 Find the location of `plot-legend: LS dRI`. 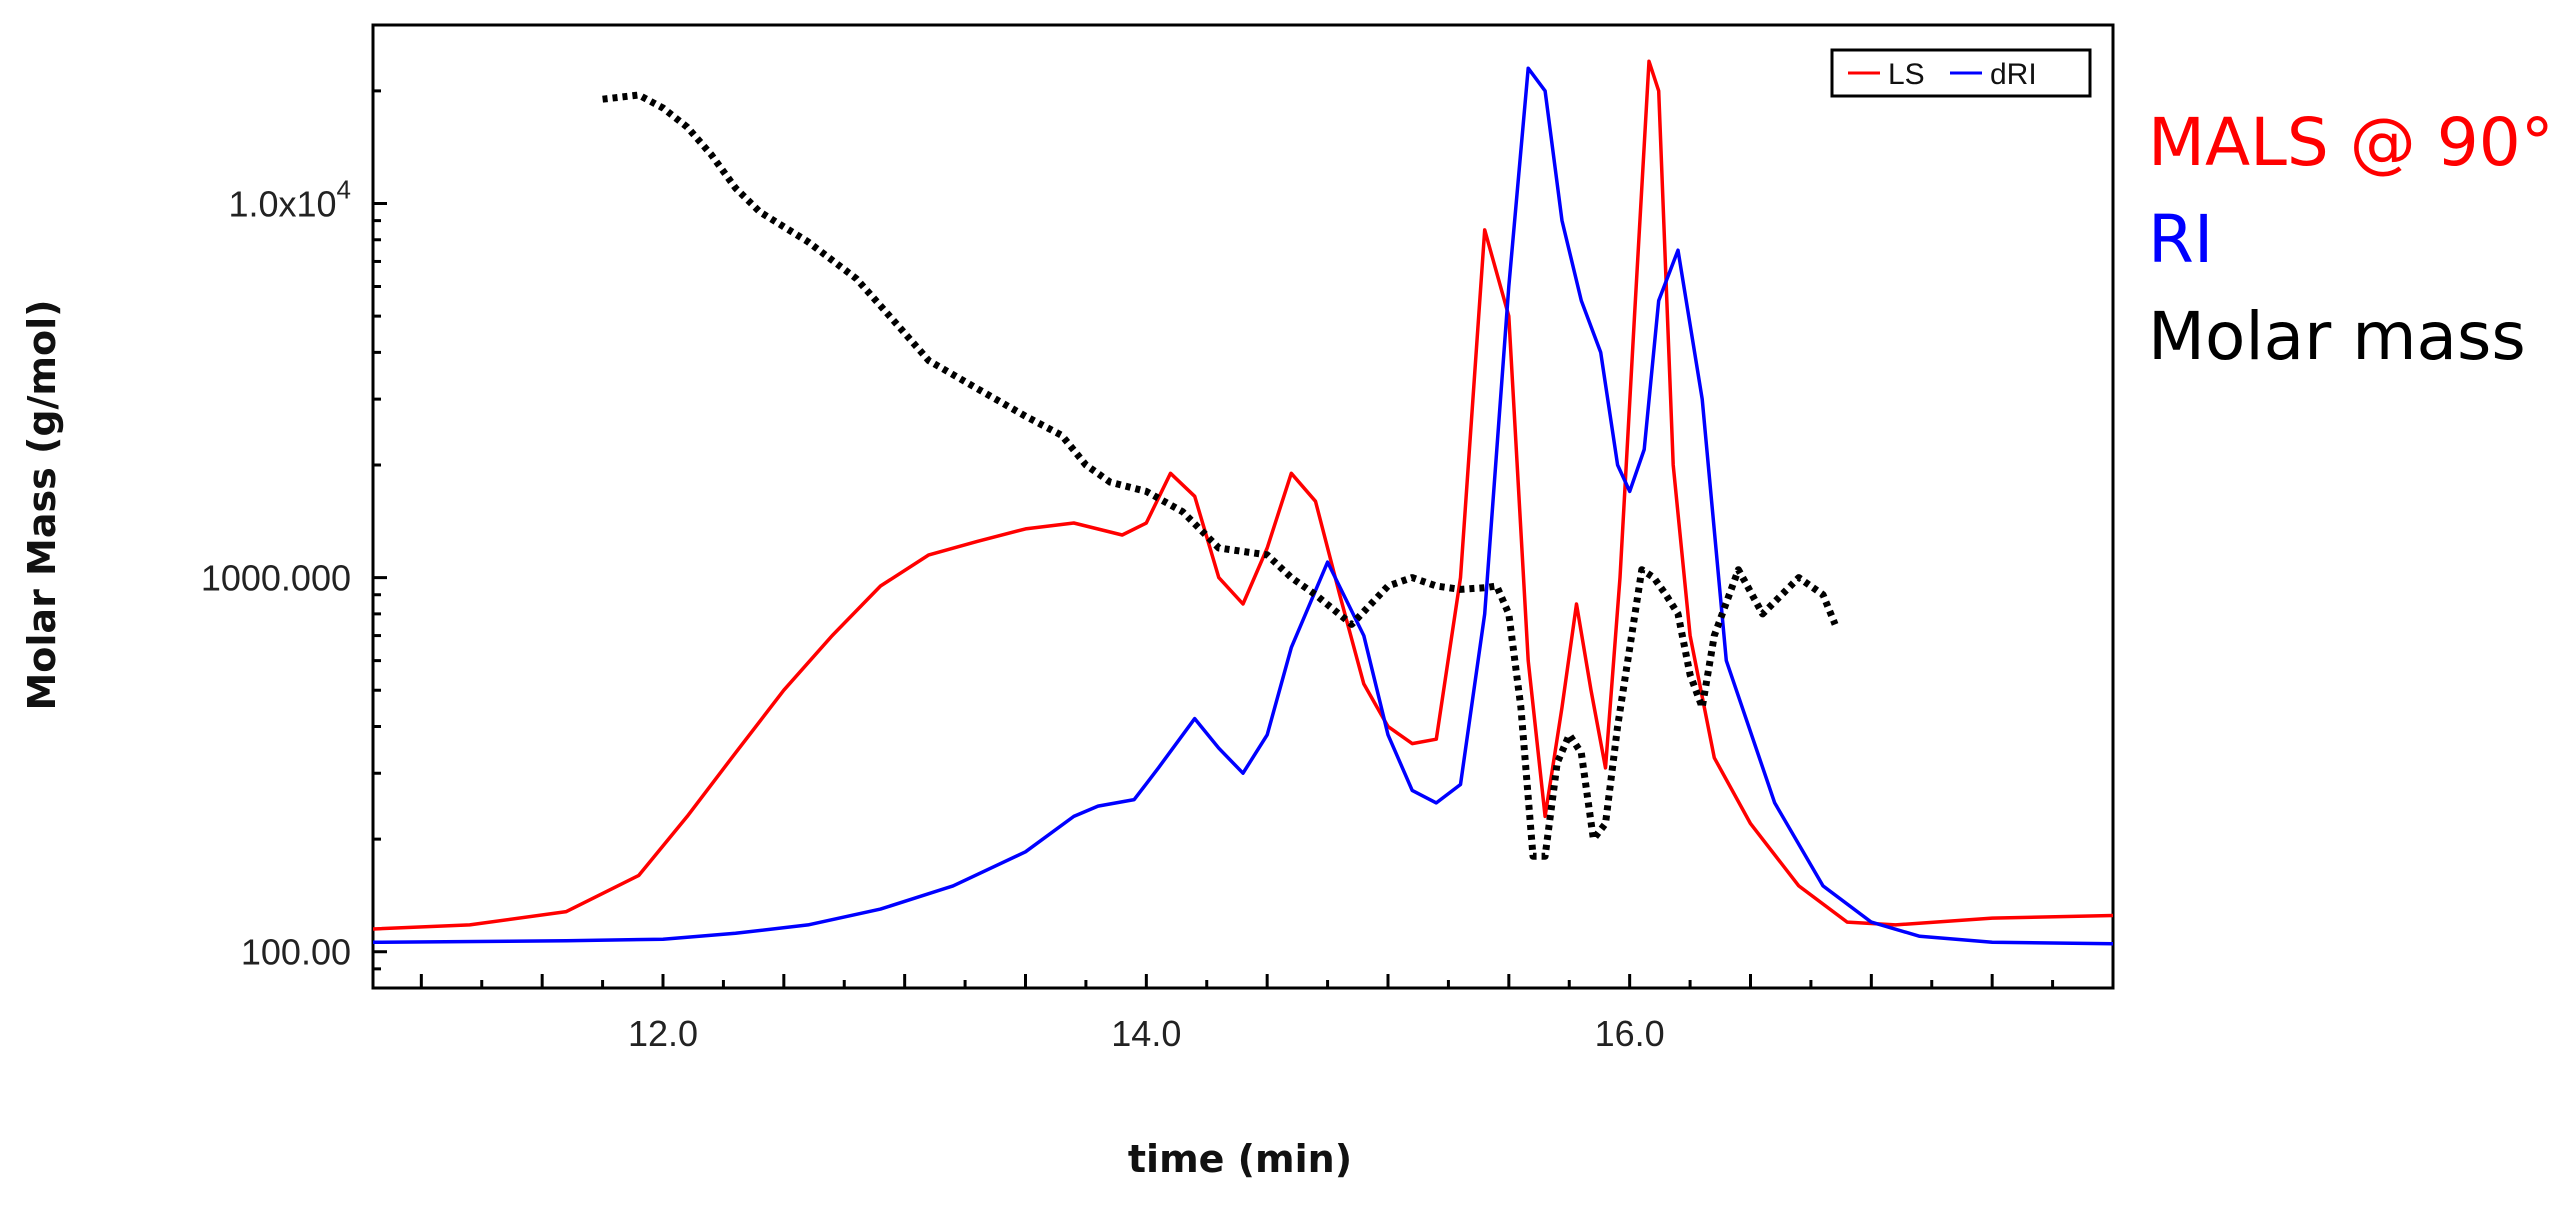

plot-legend: LS dRI is located at coordinates (1961, 73).